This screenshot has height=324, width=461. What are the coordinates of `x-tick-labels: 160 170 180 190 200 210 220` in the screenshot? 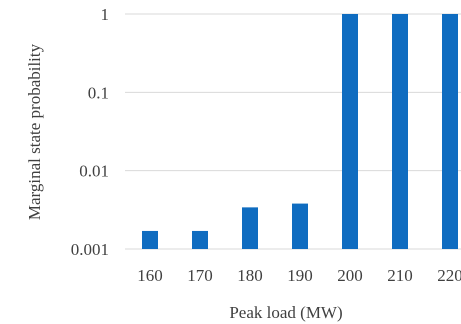 It's located at (299, 275).